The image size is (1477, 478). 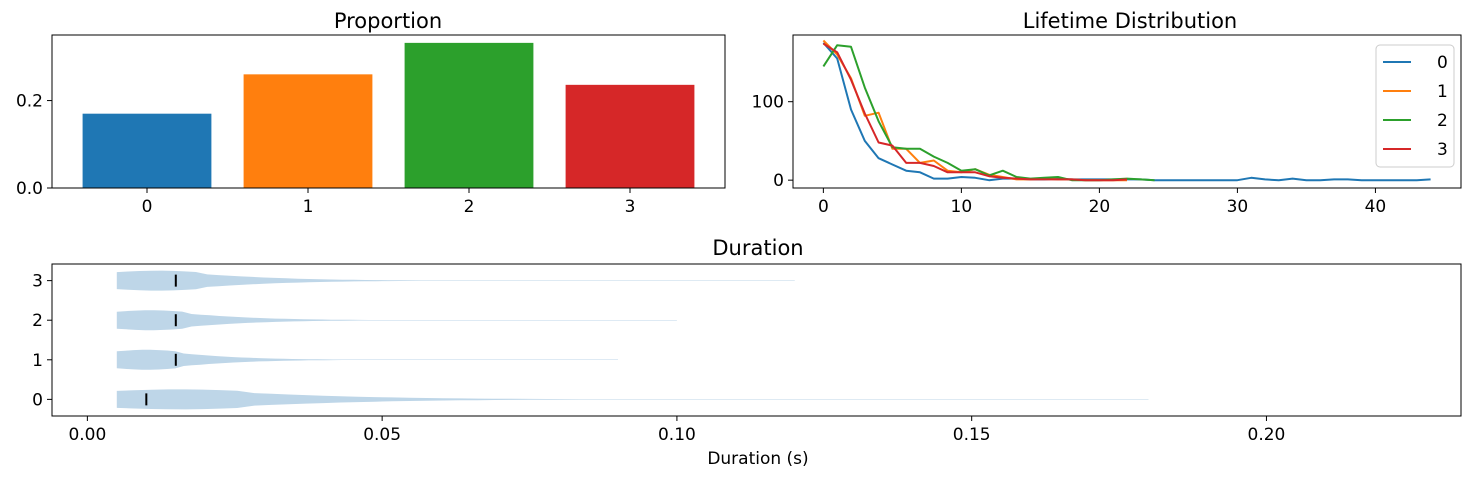 What do you see at coordinates (757, 459) in the screenshot?
I see `duration-xlabel: Duration (s)` at bounding box center [757, 459].